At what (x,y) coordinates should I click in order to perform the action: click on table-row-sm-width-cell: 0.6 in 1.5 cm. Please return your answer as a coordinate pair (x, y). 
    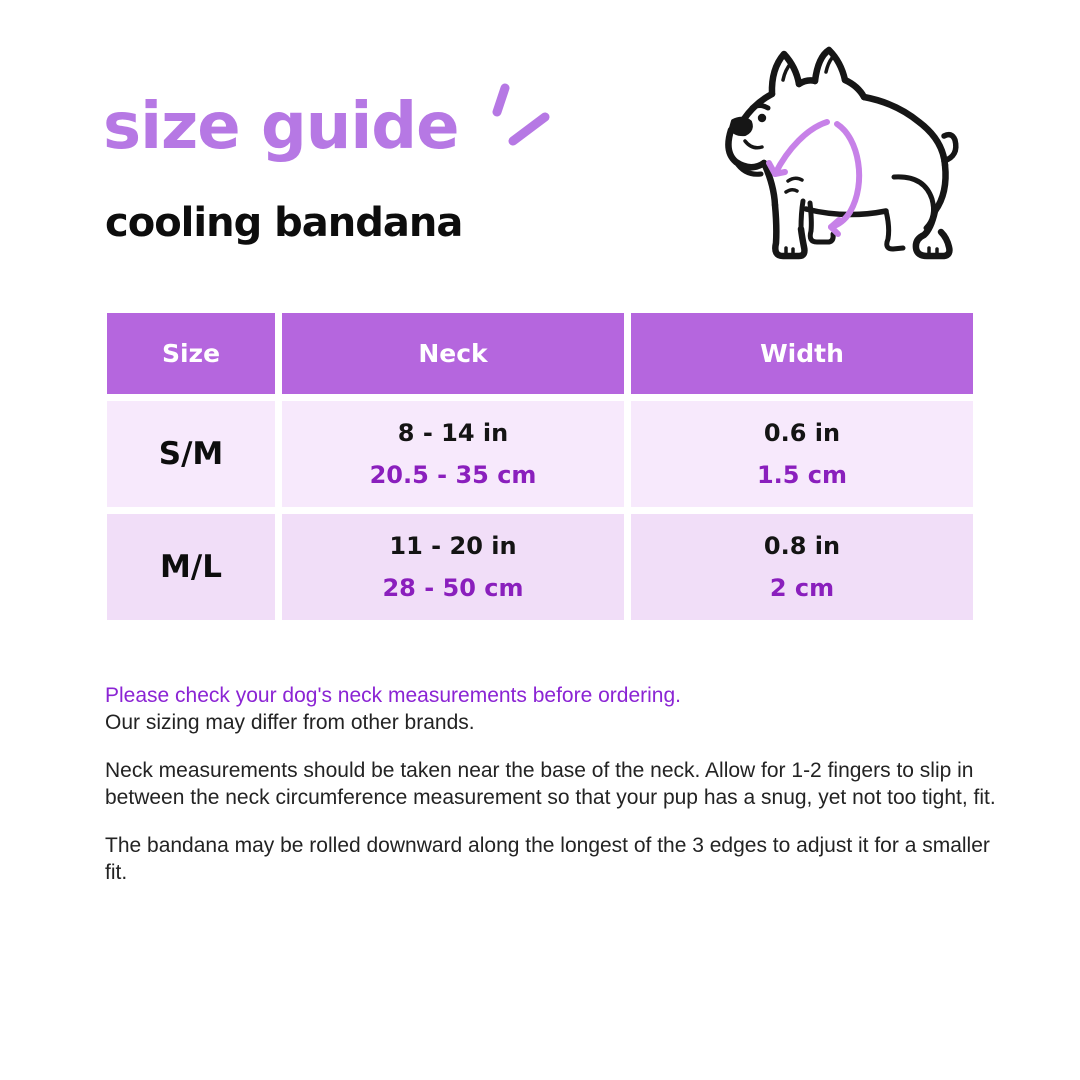
    Looking at the image, I should click on (802, 454).